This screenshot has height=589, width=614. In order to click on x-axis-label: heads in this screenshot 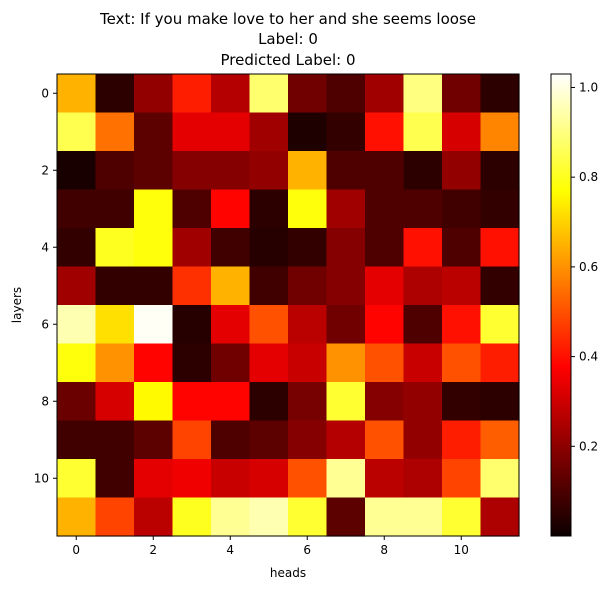, I will do `click(288, 573)`.